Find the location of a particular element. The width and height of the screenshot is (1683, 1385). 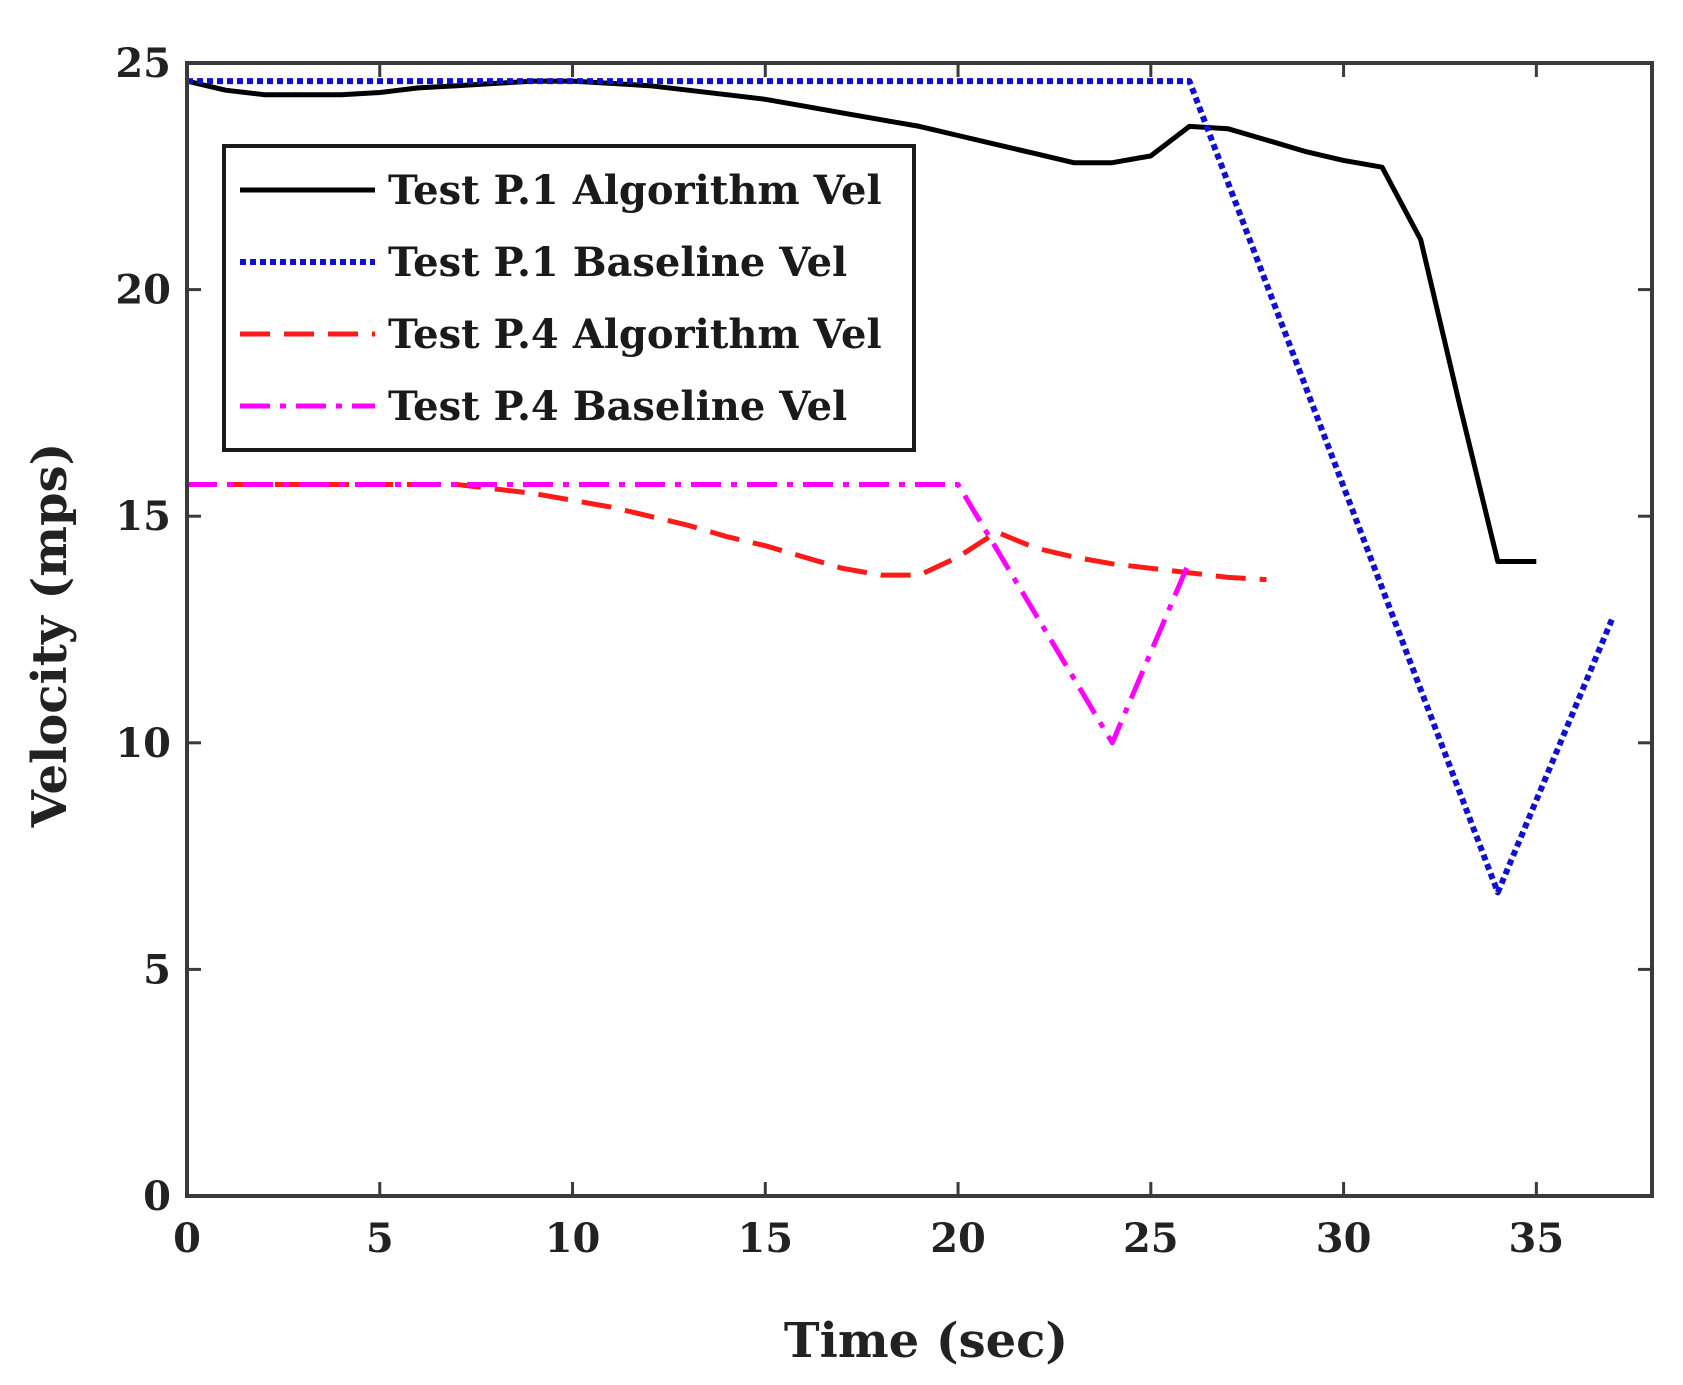

y-tick-label: 15 is located at coordinates (143, 516).